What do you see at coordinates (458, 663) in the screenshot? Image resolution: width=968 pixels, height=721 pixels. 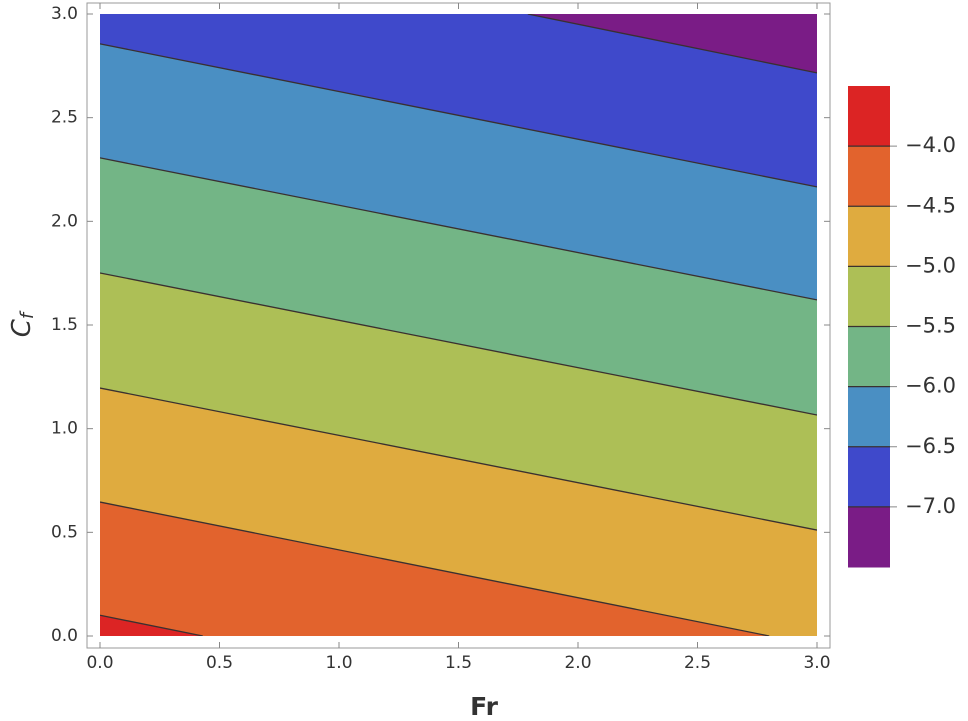 I see `x-tick-label: 1.5` at bounding box center [458, 663].